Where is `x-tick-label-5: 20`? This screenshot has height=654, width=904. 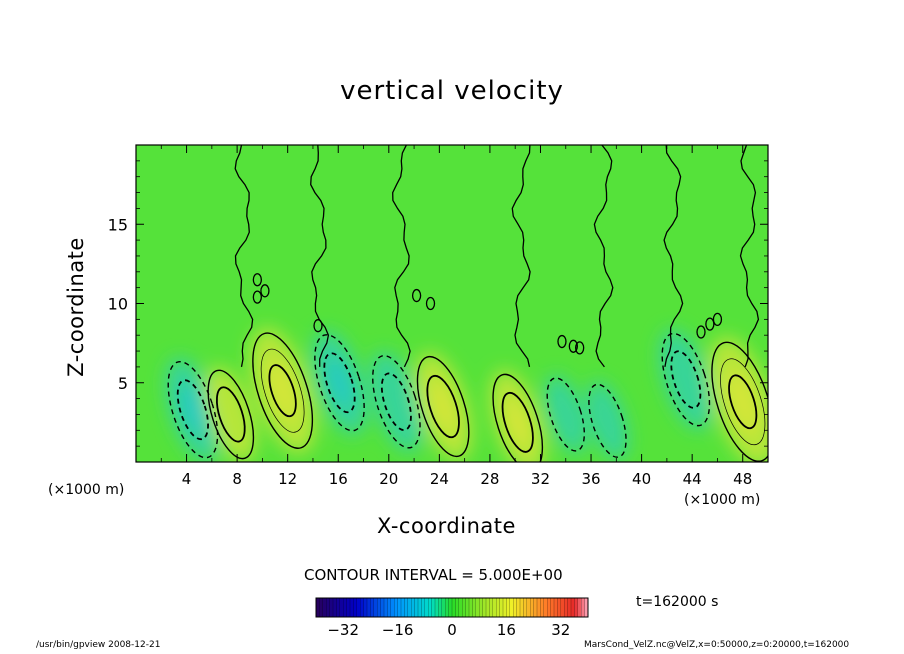
x-tick-label-5: 20 is located at coordinates (388, 479).